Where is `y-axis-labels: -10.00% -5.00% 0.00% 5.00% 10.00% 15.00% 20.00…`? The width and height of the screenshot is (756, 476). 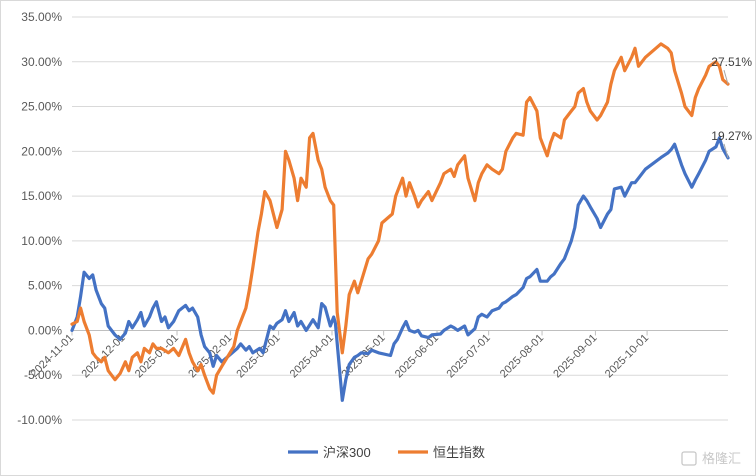 y-axis-labels: -10.00% -5.00% 0.00% 5.00% 10.00% 15.00% 20.00… is located at coordinates (39, 218).